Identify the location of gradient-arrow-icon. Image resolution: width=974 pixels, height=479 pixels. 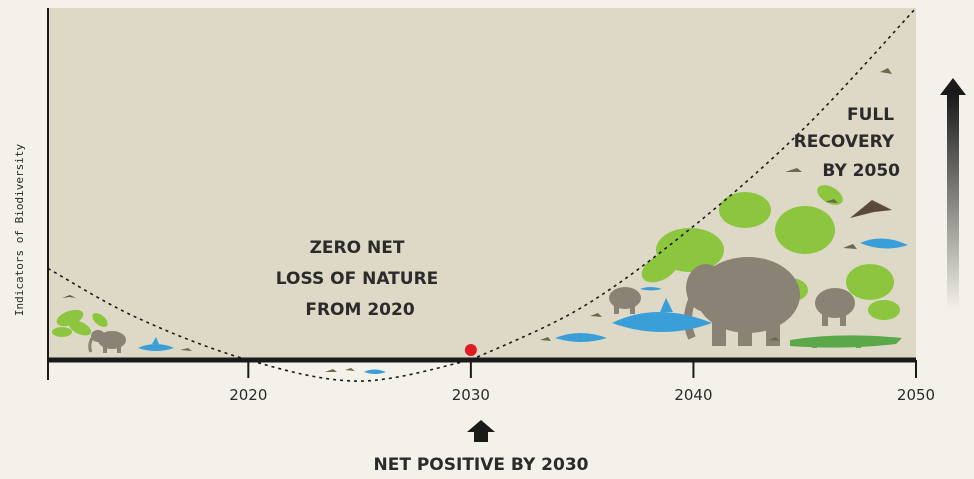
(953, 194).